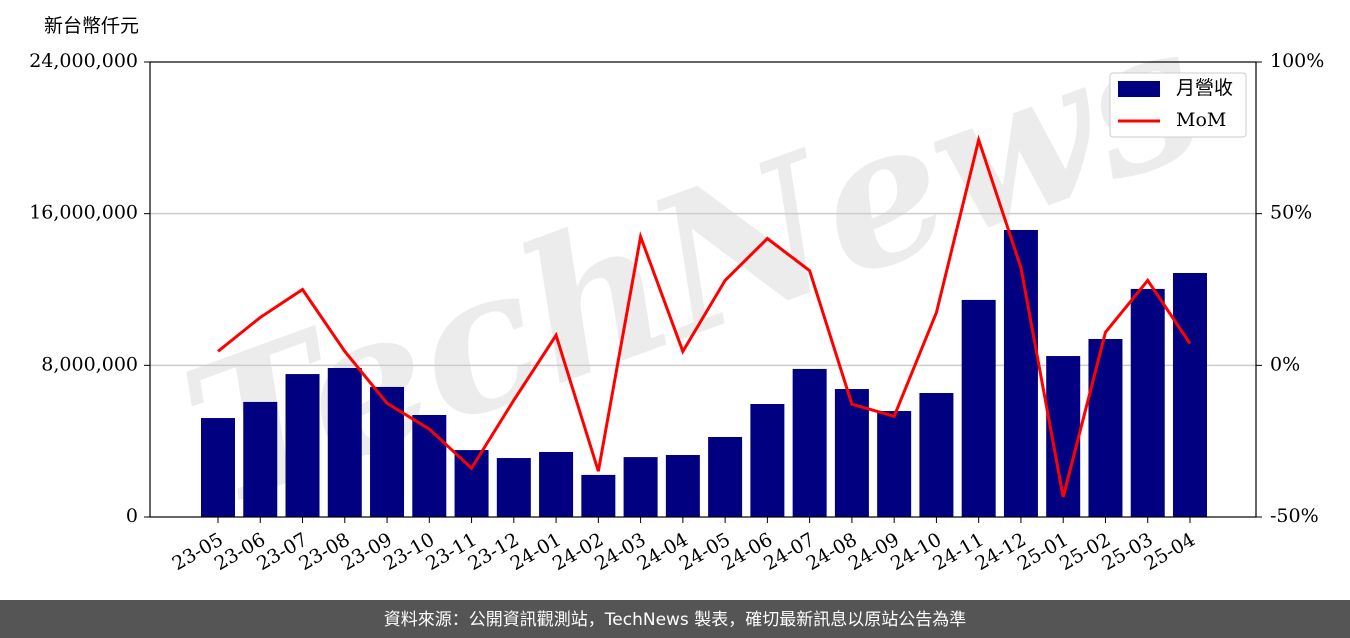 The height and width of the screenshot is (638, 1350). I want to click on y2-tick-label: 100%, so click(1297, 61).